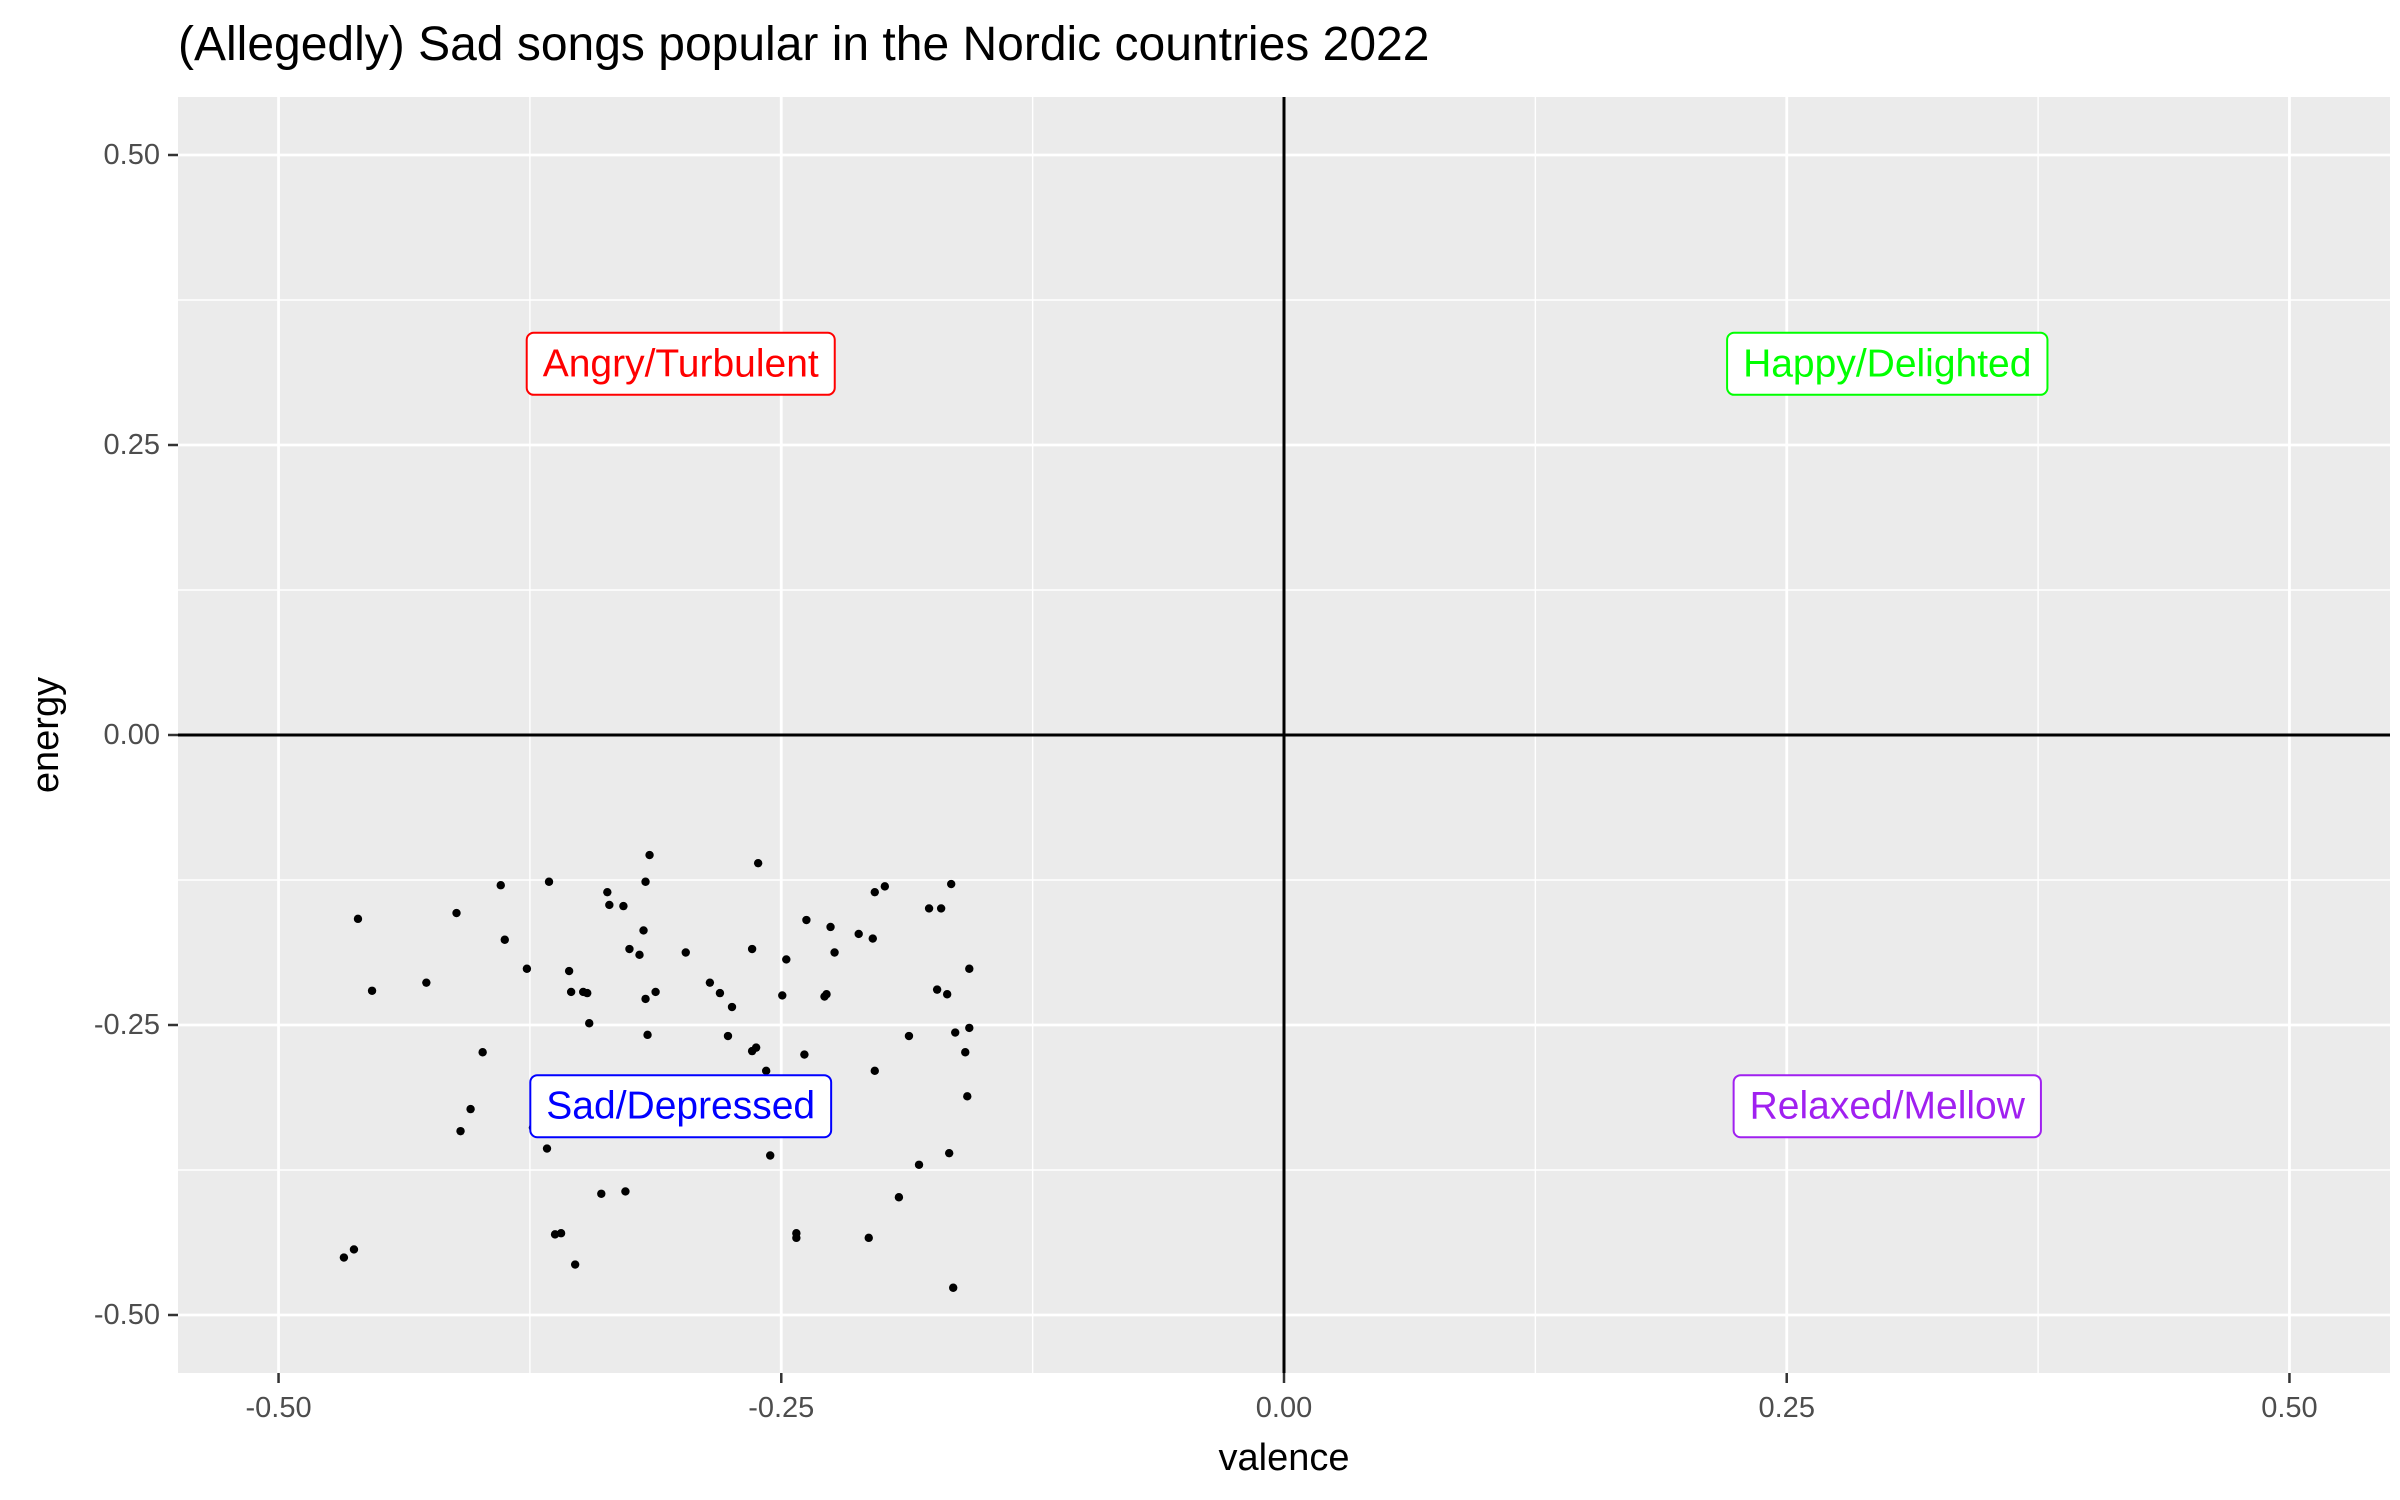 The width and height of the screenshot is (2400, 1500). I want to click on y-axis-title: energy, so click(46, 735).